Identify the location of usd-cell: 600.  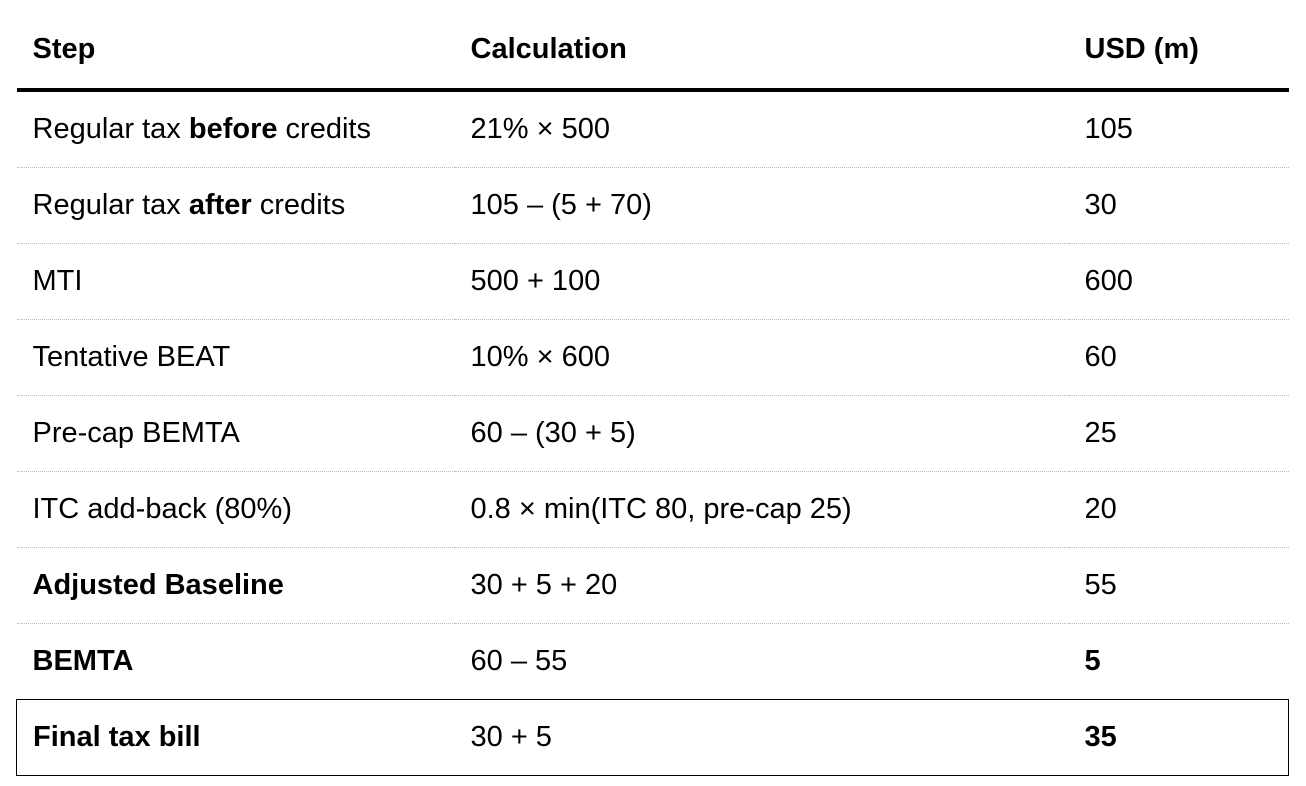
(1178, 281).